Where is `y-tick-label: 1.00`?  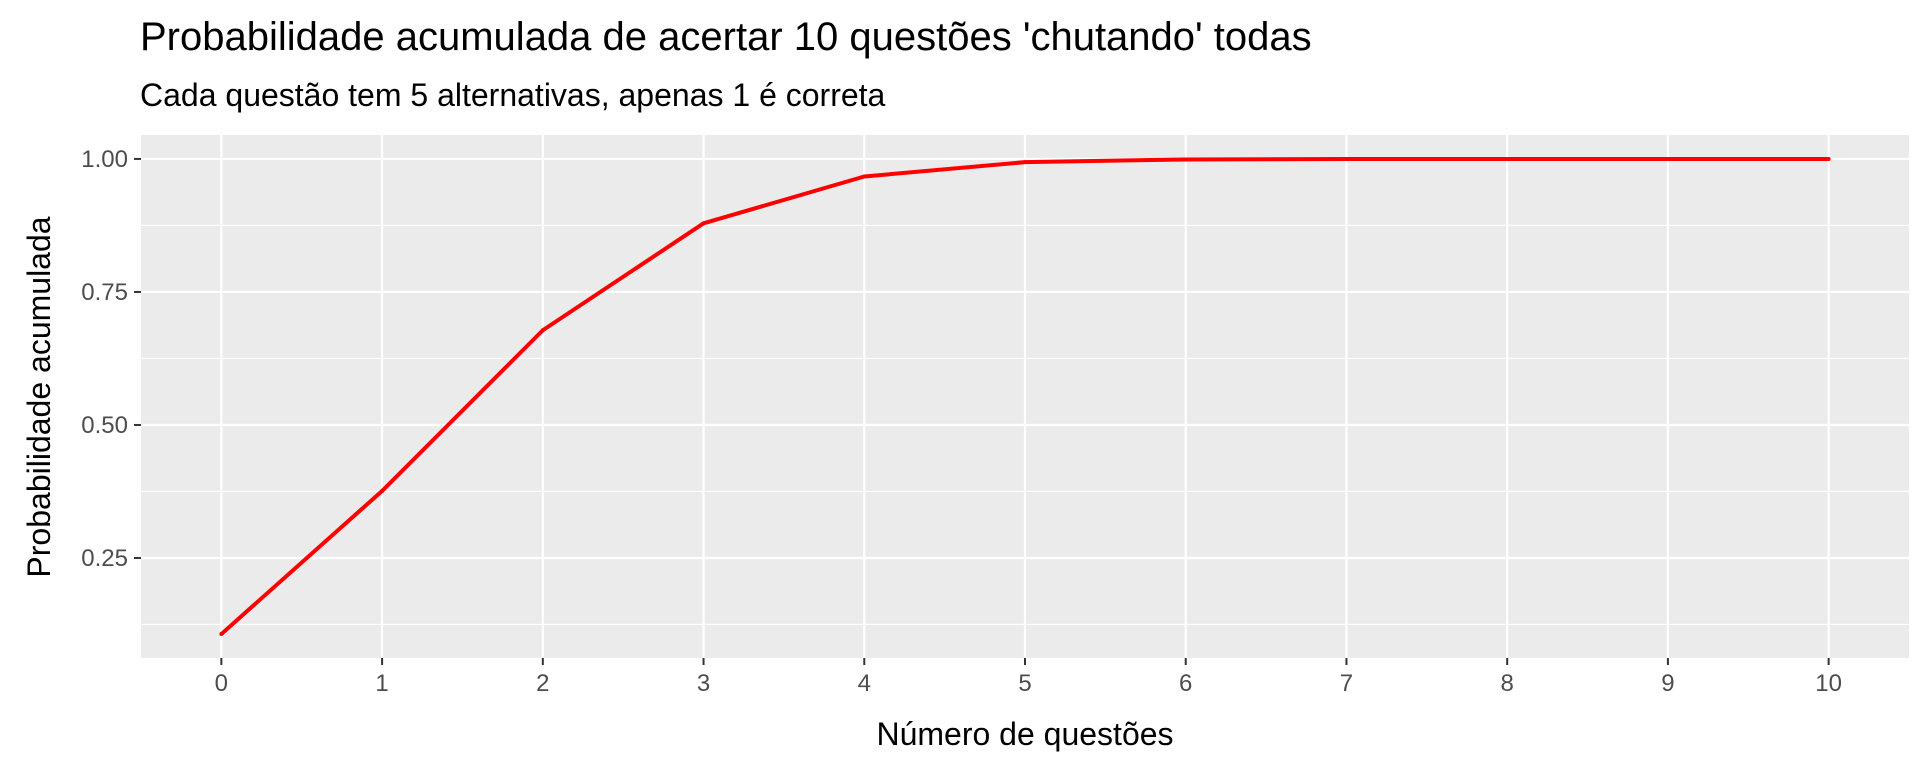
y-tick-label: 1.00 is located at coordinates (104, 159).